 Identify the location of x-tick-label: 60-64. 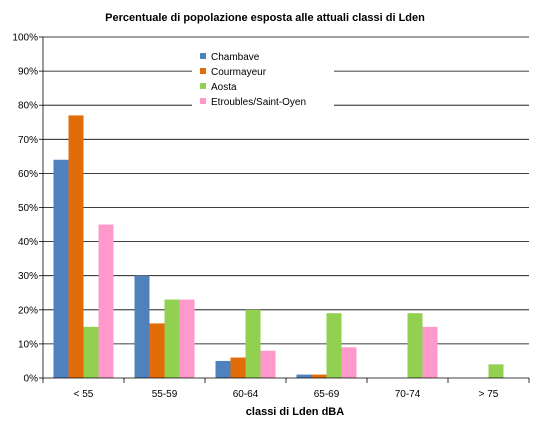
(246, 394).